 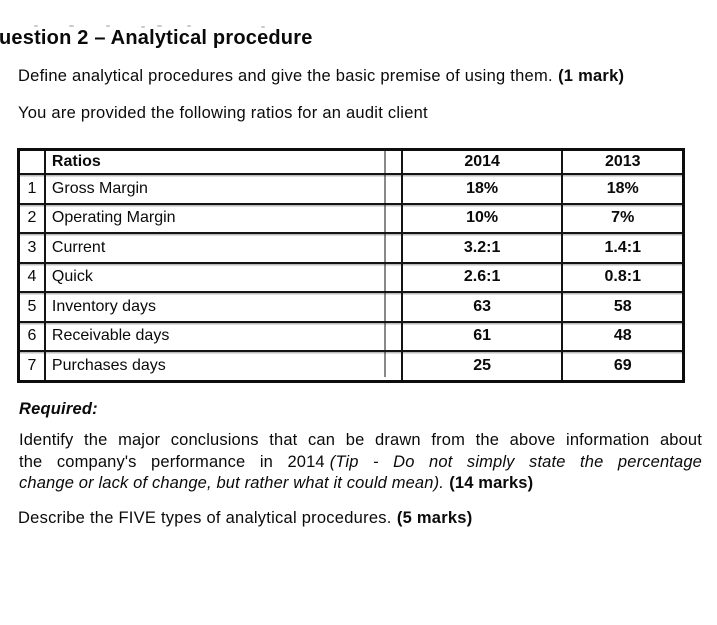 What do you see at coordinates (223, 248) in the screenshot?
I see `ratio-name: Current` at bounding box center [223, 248].